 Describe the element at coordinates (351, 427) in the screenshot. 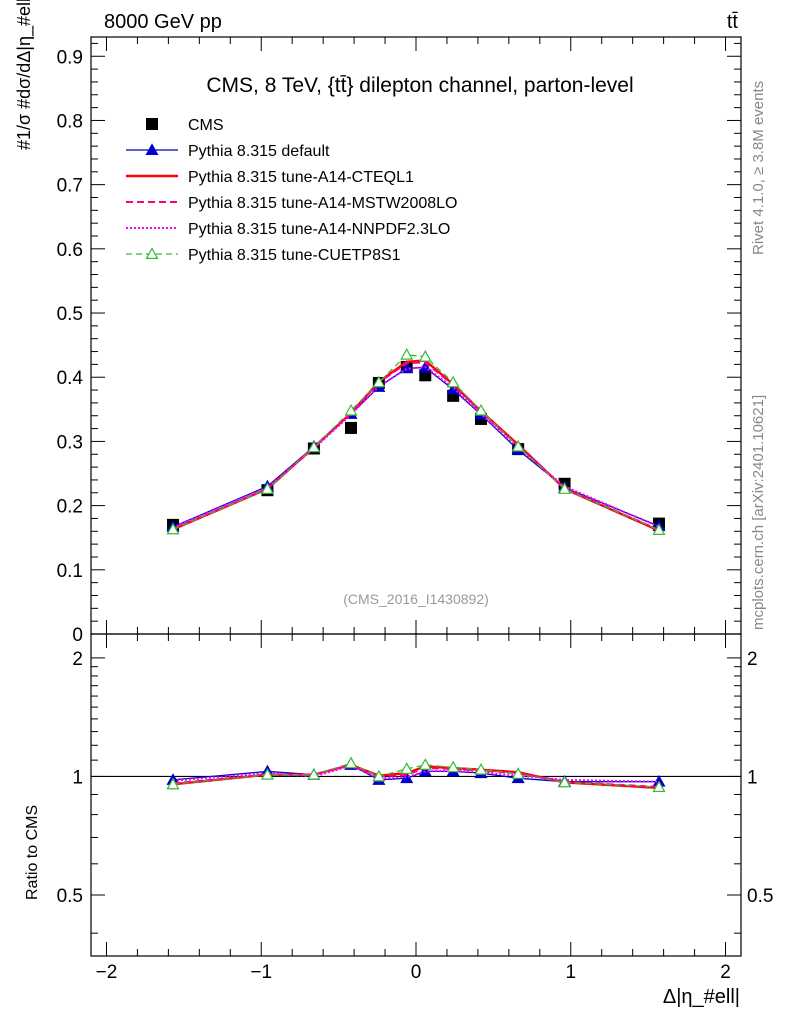

I see `cms-data-point` at that location.